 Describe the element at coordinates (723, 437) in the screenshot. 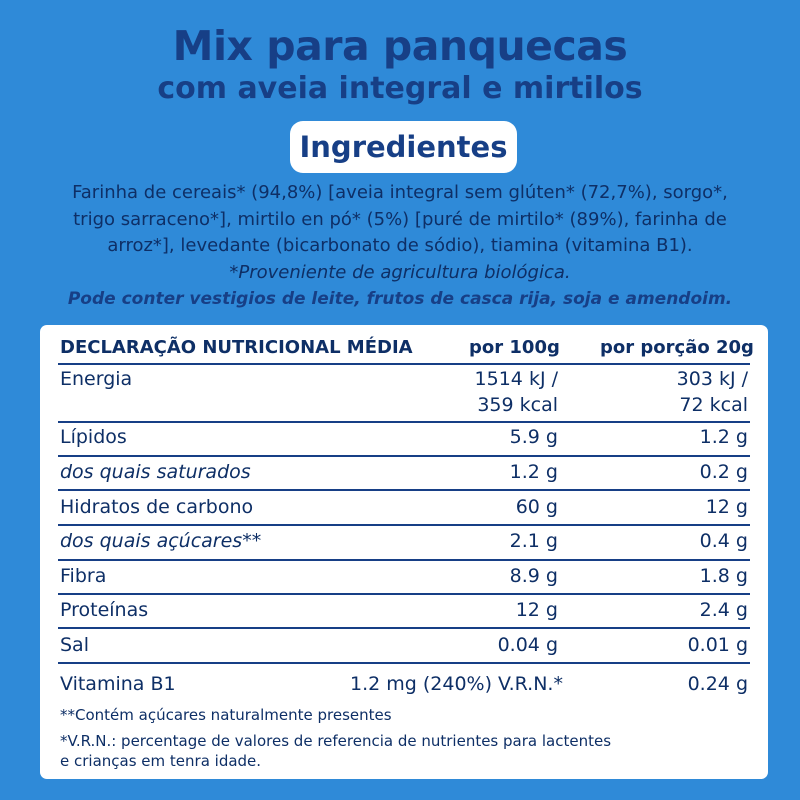

I see `row-value-portion: 1.2 g` at that location.